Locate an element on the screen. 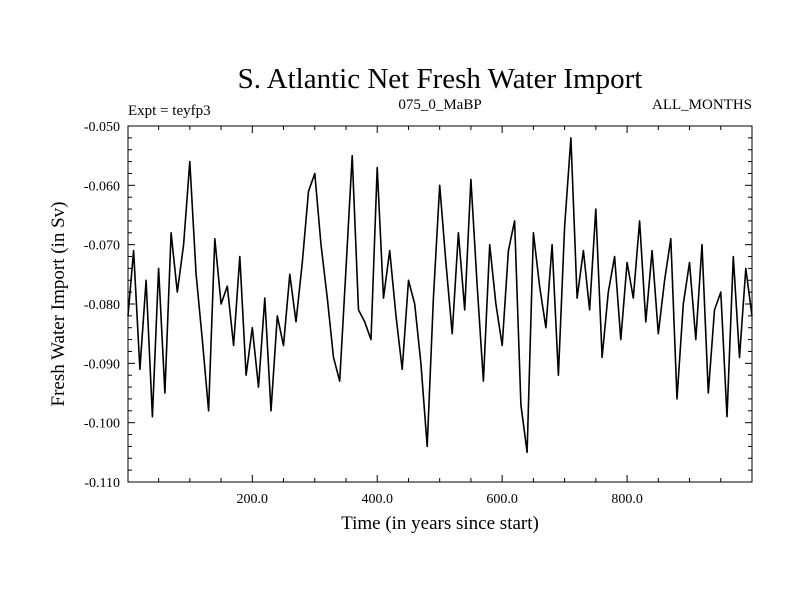  x-tick-label: 600.0 is located at coordinates (502, 499).